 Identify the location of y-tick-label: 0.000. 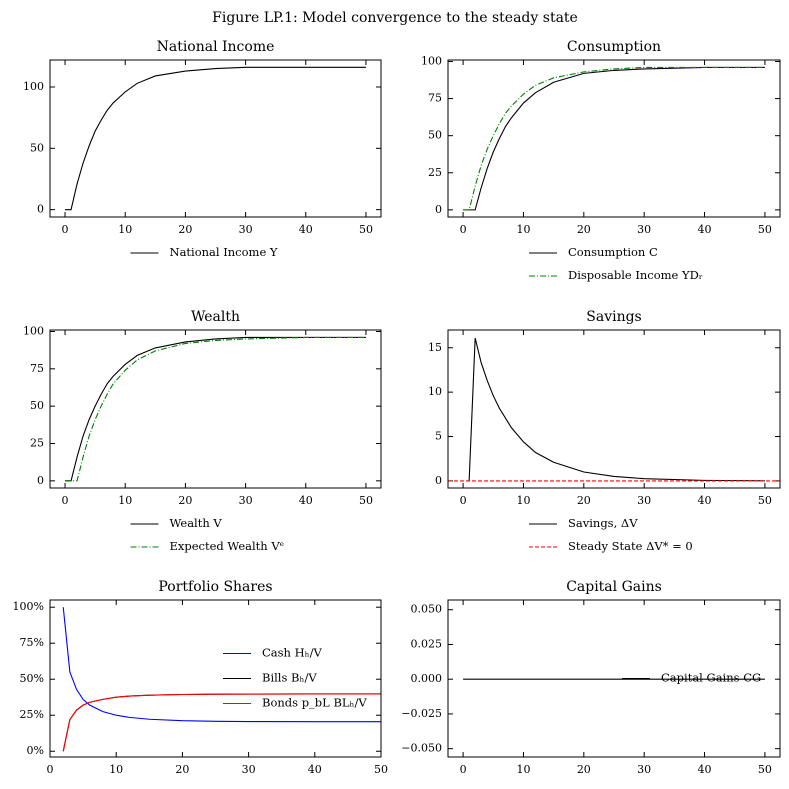
(427, 678).